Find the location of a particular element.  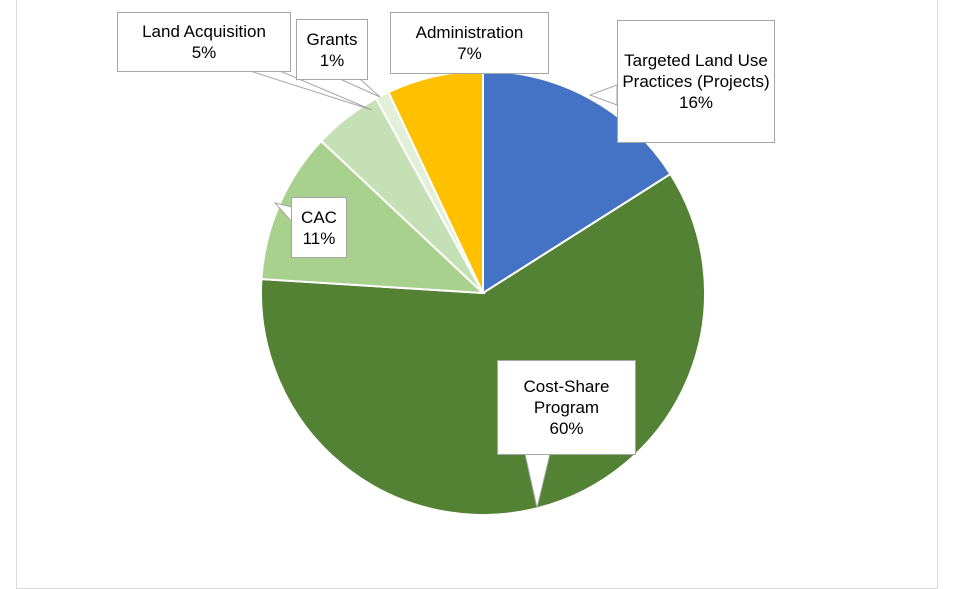

data-label: Grants 1% is located at coordinates (332, 49).